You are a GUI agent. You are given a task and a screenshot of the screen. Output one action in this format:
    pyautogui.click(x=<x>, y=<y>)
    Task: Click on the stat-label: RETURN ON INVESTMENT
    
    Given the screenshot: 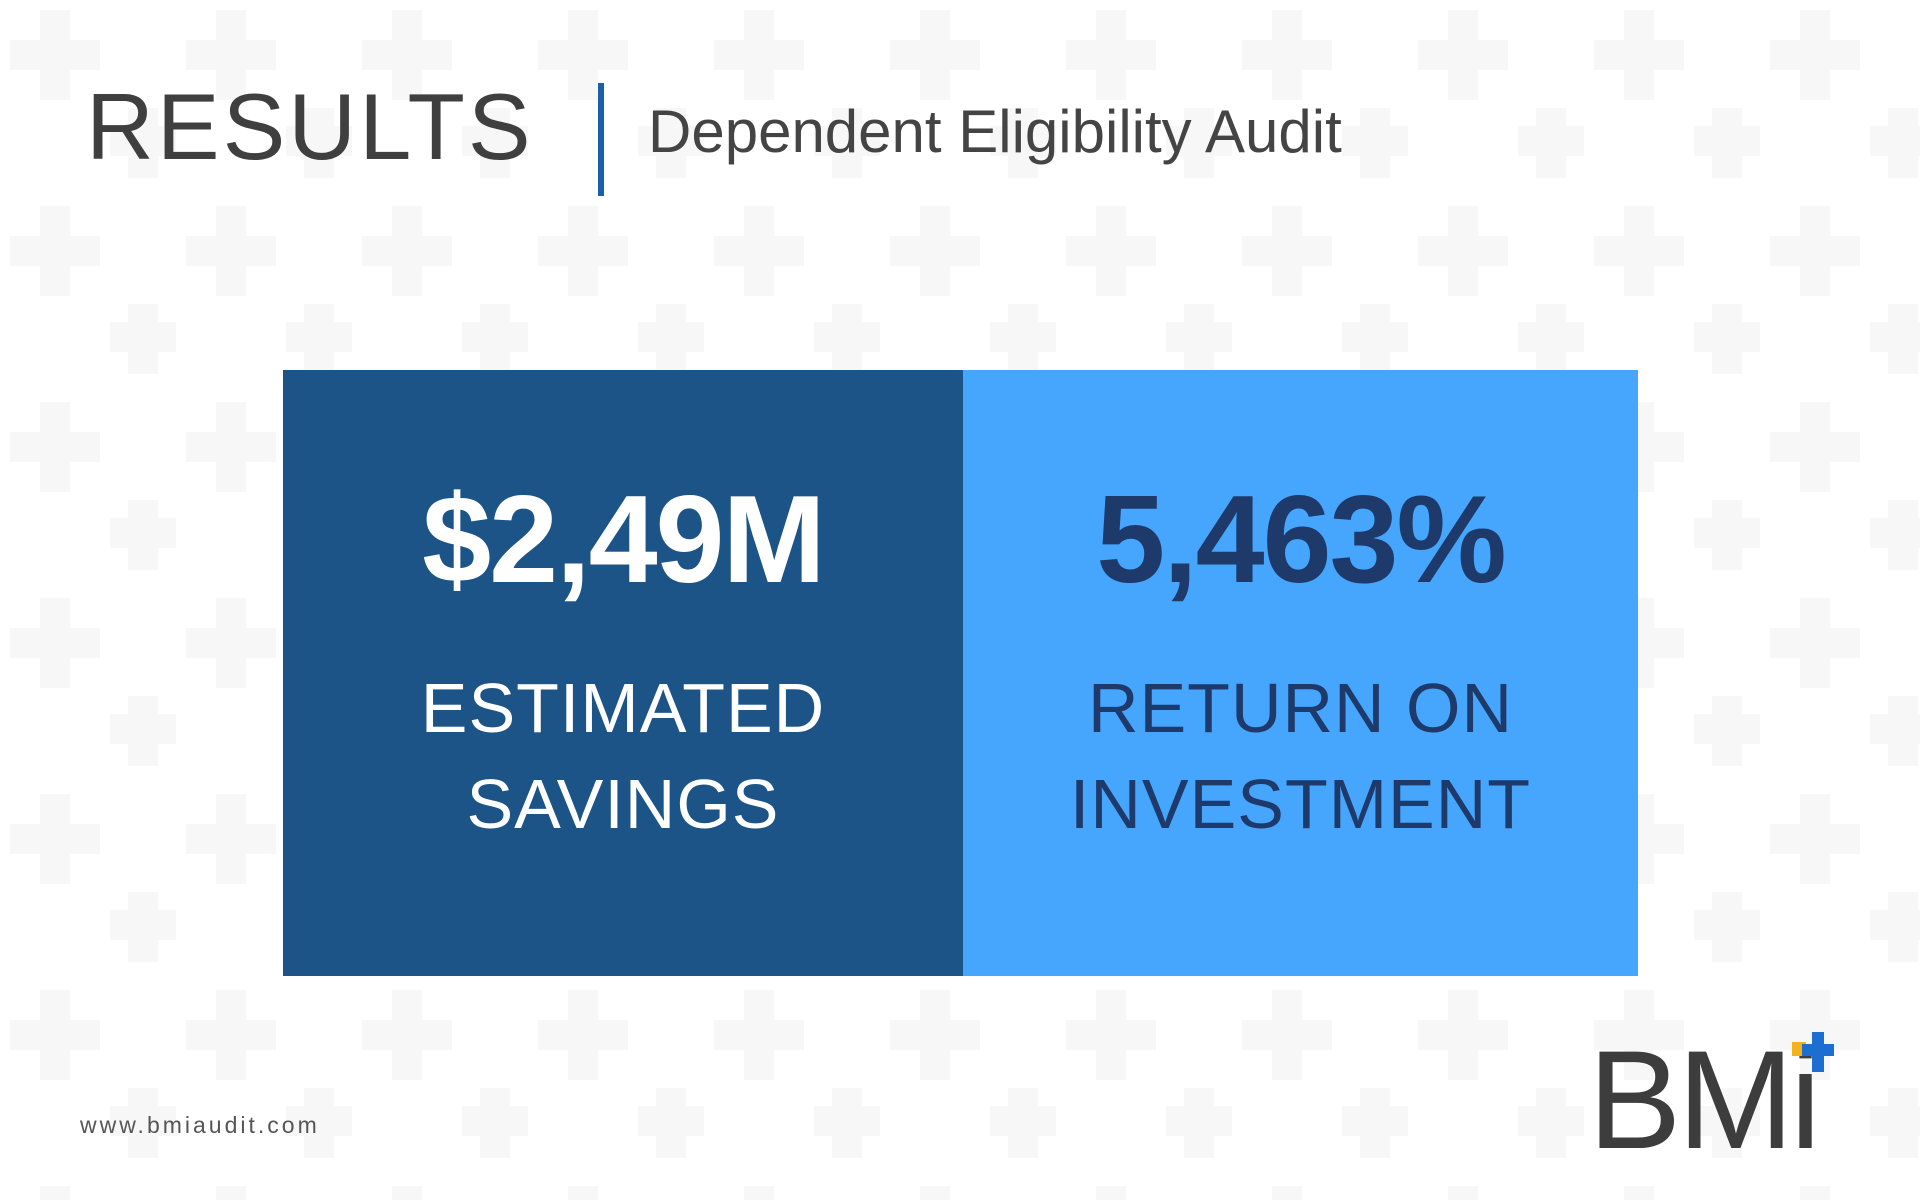 What is the action you would take?
    pyautogui.click(x=1300, y=756)
    